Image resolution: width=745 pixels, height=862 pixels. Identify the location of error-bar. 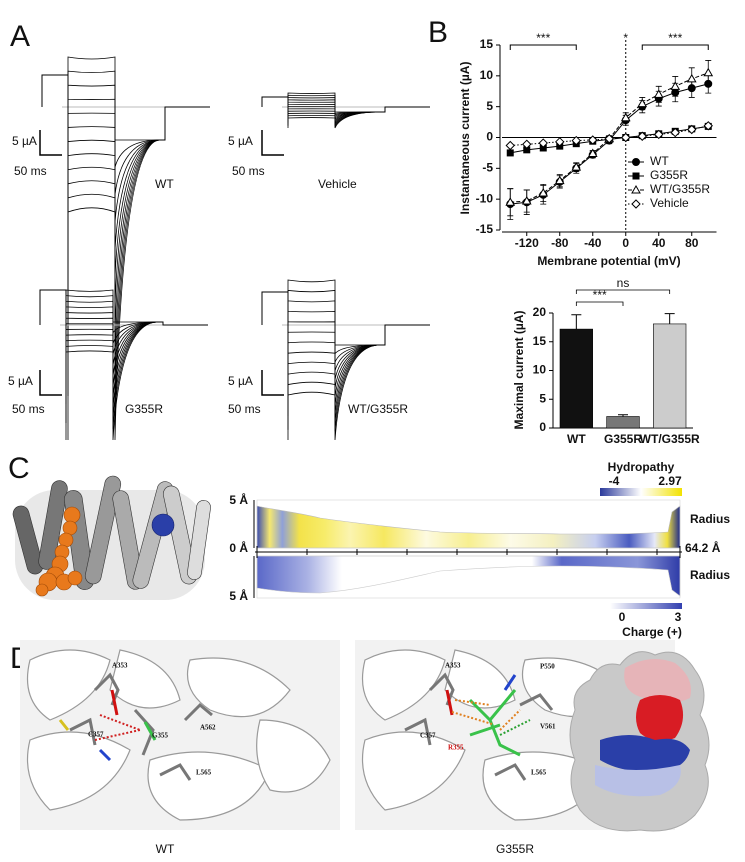
(669, 318).